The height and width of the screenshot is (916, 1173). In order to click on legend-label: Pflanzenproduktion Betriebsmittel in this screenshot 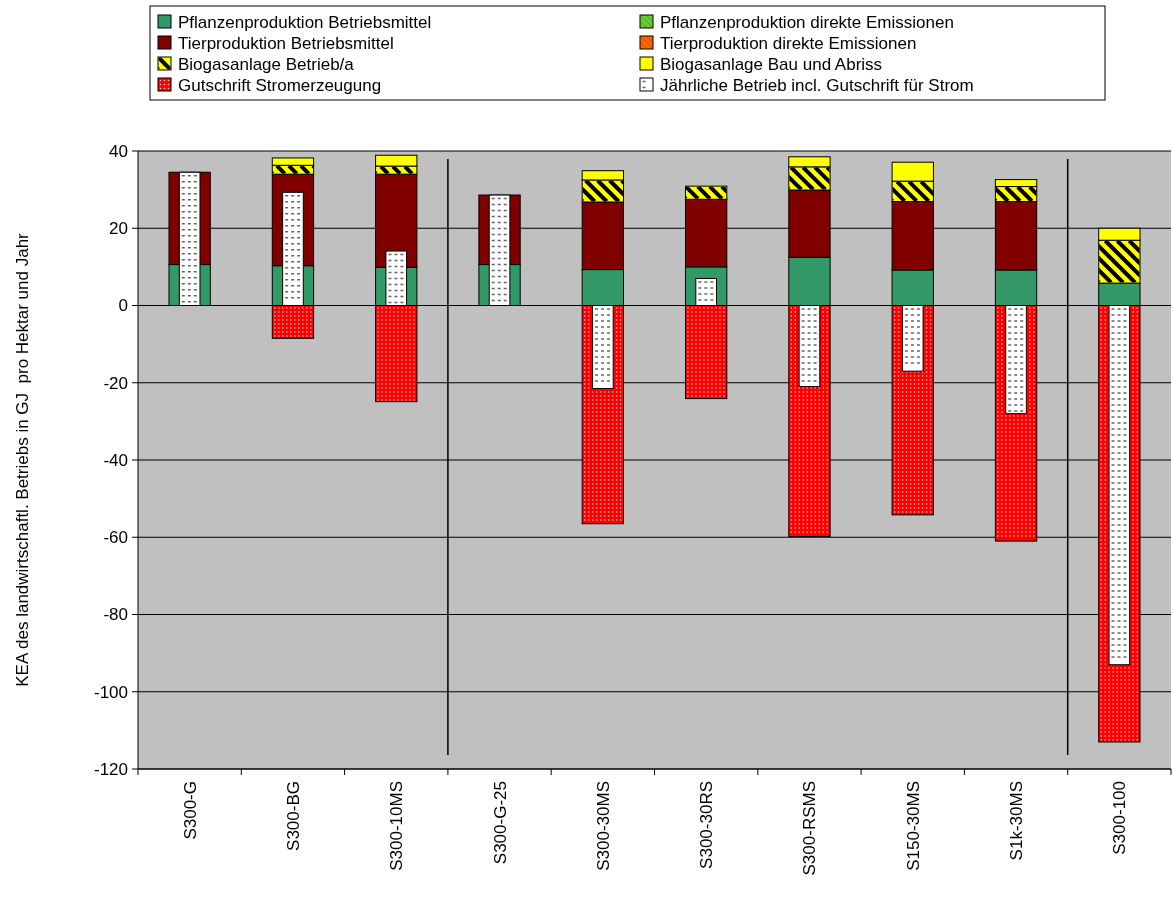, I will do `click(305, 22)`.